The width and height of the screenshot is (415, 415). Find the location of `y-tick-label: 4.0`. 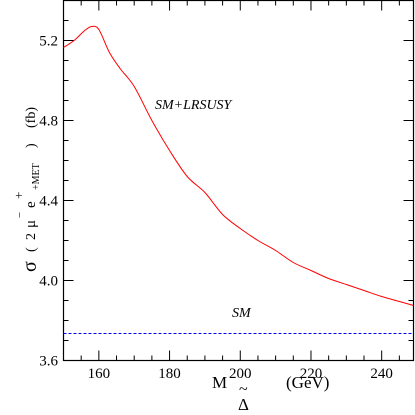

y-tick-label: 4.0 is located at coordinates (48, 282).